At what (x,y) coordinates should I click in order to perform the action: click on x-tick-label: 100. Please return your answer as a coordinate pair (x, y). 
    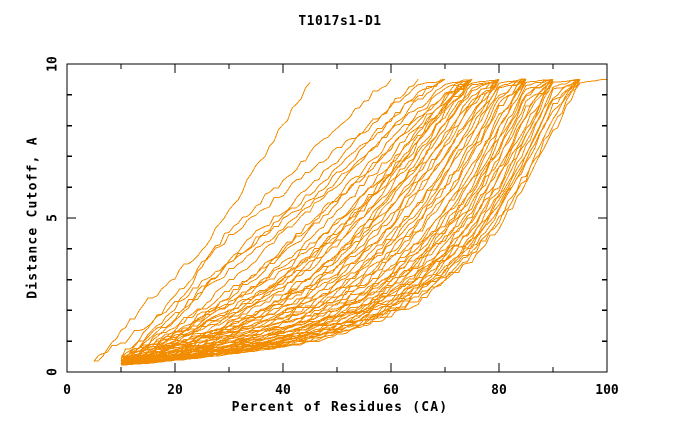
    Looking at the image, I should click on (607, 390).